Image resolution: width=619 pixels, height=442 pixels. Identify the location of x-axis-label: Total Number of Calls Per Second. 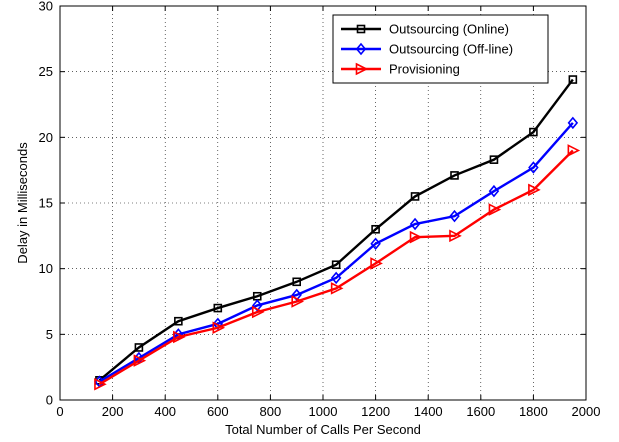
(323, 429).